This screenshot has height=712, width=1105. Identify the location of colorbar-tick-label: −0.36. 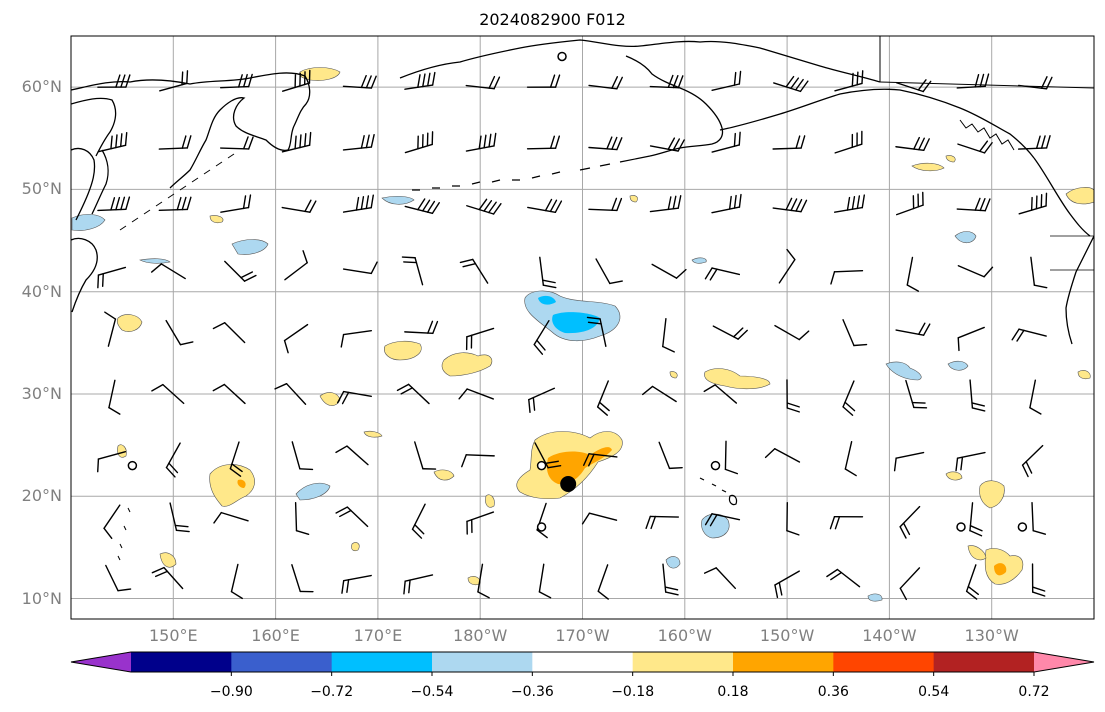
(532, 692).